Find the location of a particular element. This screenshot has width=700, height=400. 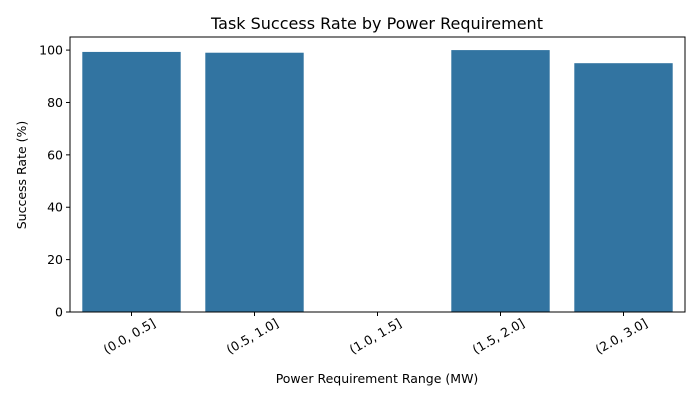

y-tick-label: 40 is located at coordinates (55, 207).